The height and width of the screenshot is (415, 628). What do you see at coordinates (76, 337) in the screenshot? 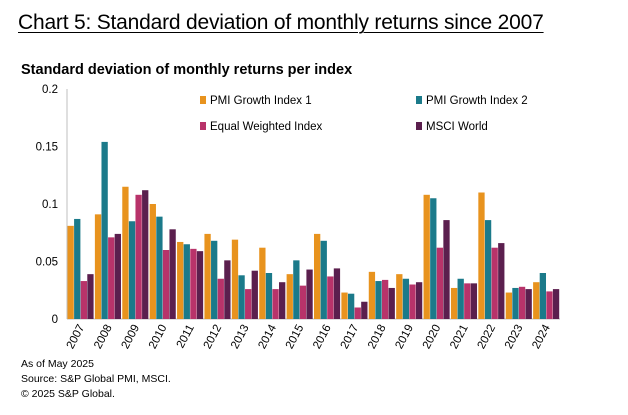
I see `x-tick-label: 2007` at bounding box center [76, 337].